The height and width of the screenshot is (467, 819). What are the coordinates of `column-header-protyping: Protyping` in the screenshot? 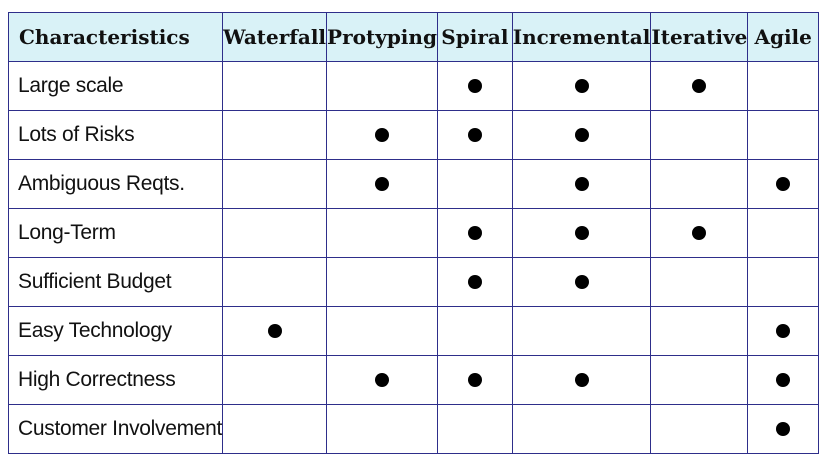 It's located at (382, 37).